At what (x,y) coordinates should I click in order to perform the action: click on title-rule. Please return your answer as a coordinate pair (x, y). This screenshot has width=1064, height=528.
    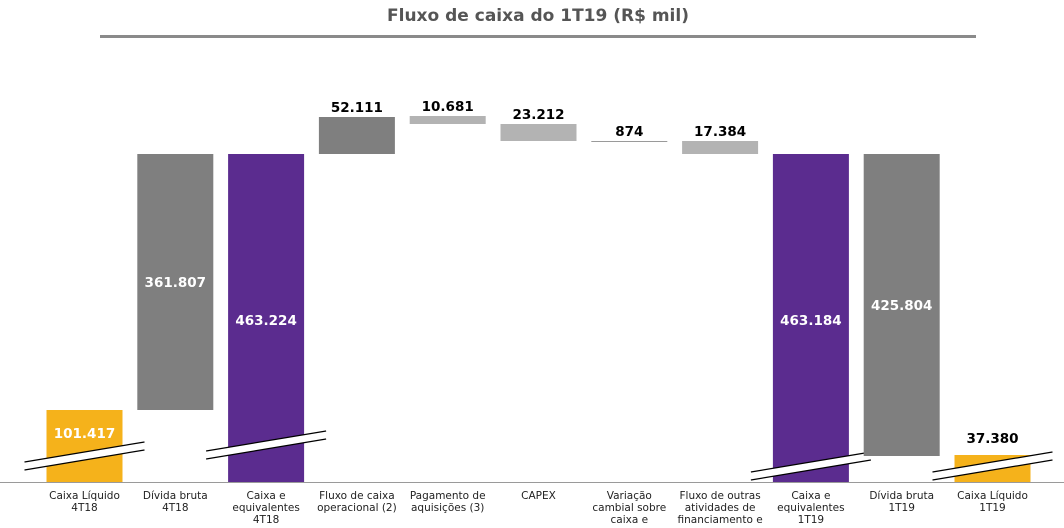
    Looking at the image, I should click on (538, 36).